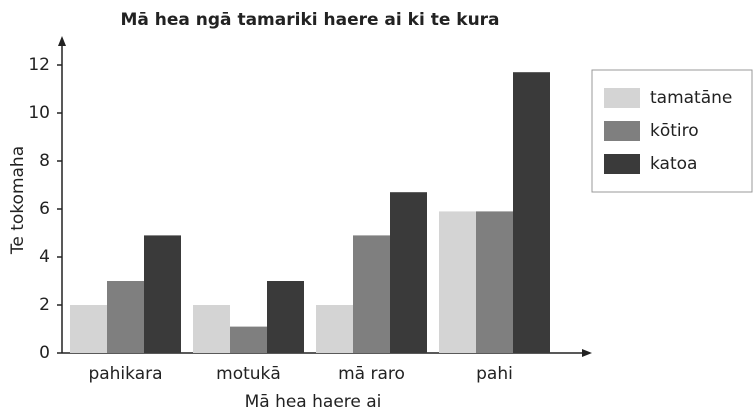 This screenshot has width=753, height=416. Describe the element at coordinates (309, 20) in the screenshot. I see `chart-title: Mā hea ngā tamariki haere ai ki te kura` at that location.